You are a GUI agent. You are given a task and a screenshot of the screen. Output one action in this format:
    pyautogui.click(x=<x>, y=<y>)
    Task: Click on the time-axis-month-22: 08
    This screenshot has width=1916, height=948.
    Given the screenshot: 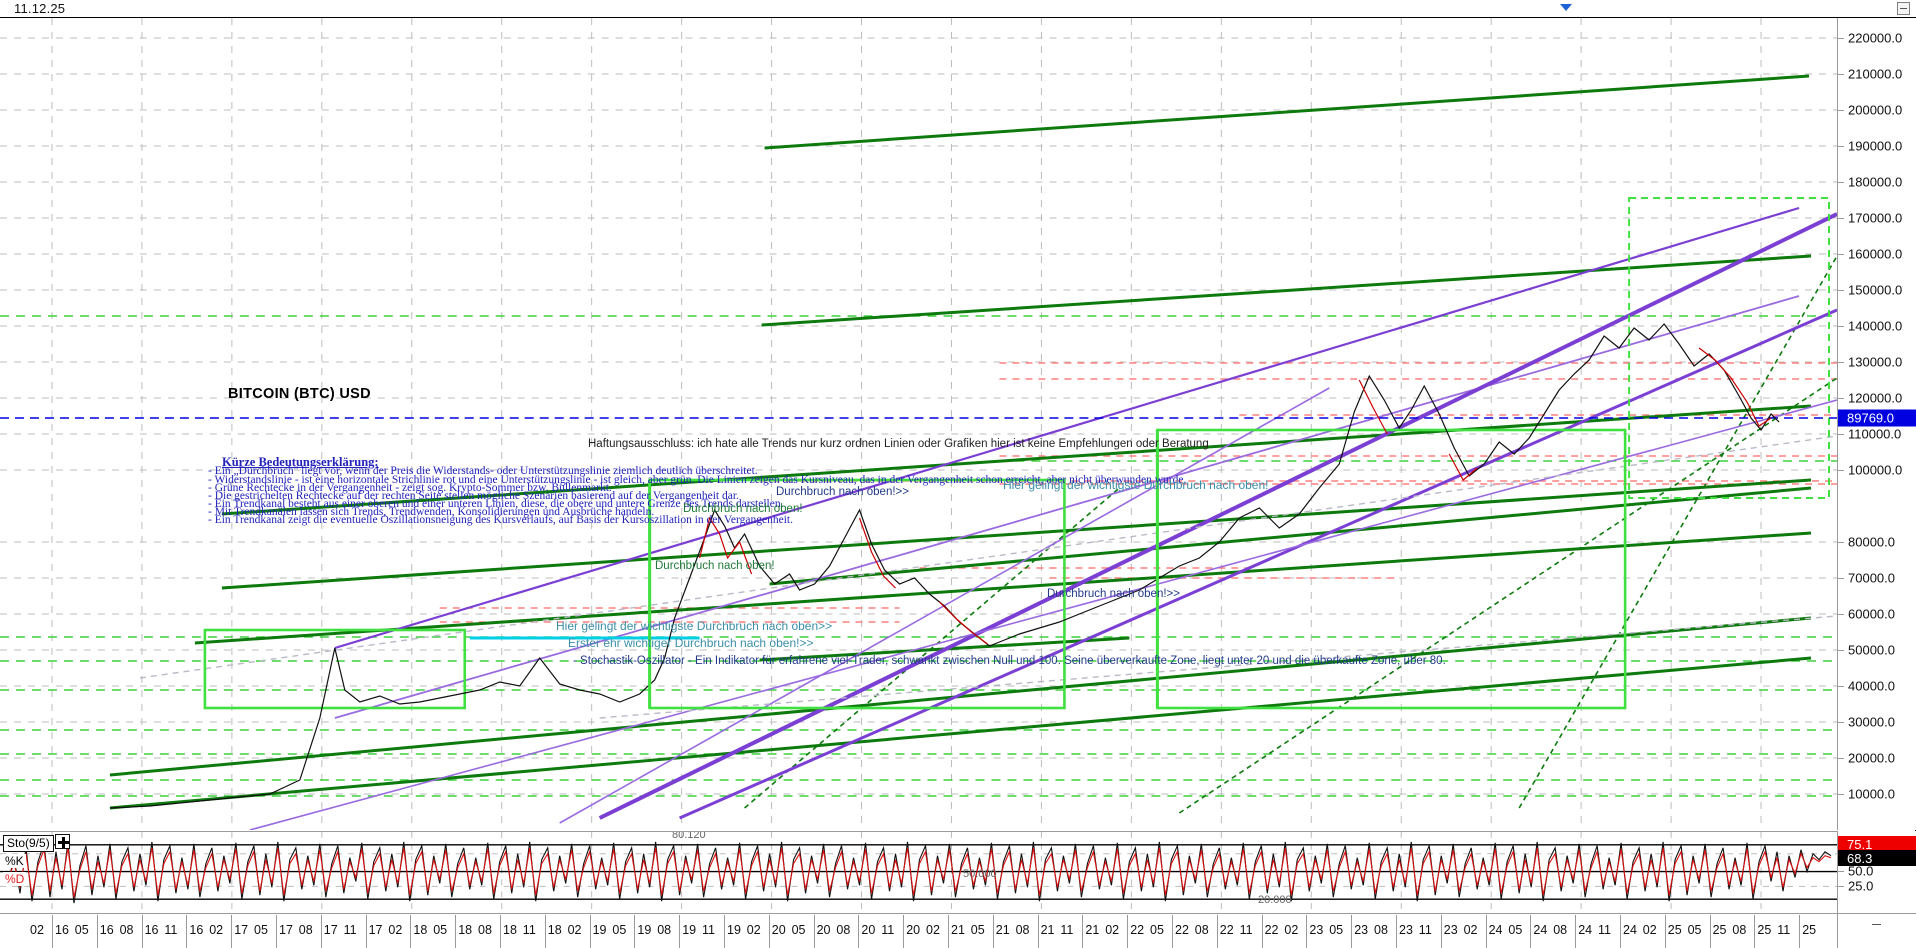 What is the action you would take?
    pyautogui.click(x=1022, y=930)
    